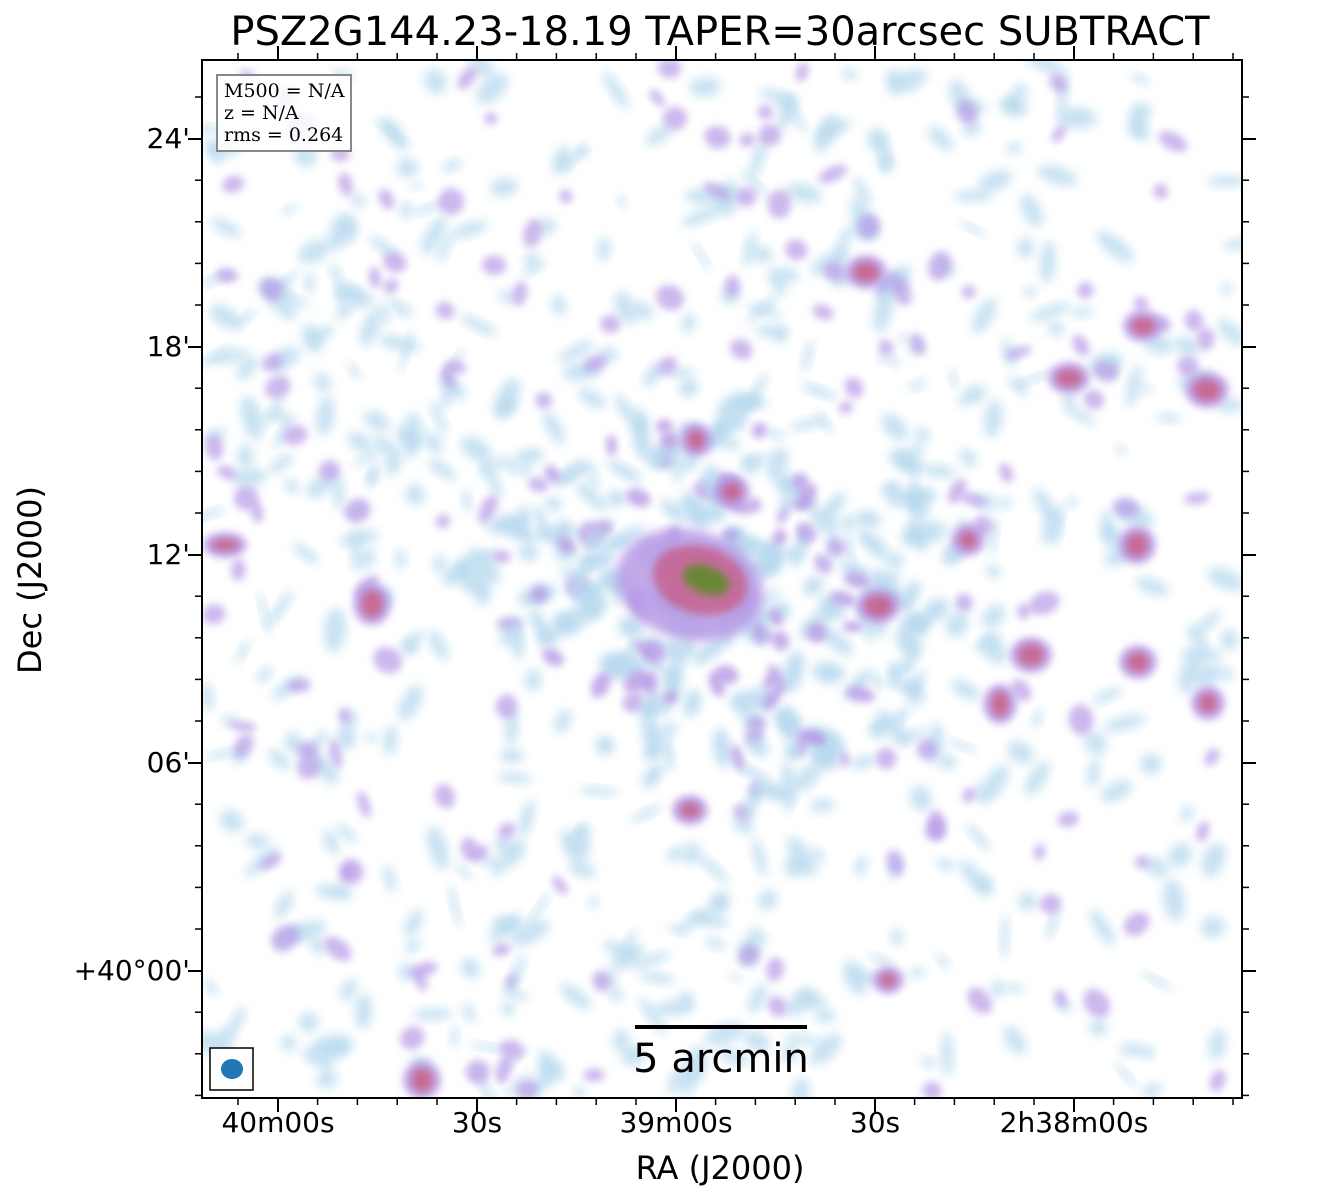 This screenshot has width=1321, height=1204. What do you see at coordinates (231, 1069) in the screenshot?
I see `beam-marker` at bounding box center [231, 1069].